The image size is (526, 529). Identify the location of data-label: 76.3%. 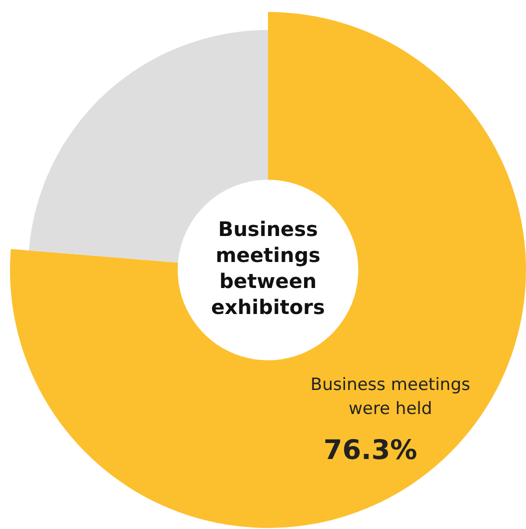
(371, 450).